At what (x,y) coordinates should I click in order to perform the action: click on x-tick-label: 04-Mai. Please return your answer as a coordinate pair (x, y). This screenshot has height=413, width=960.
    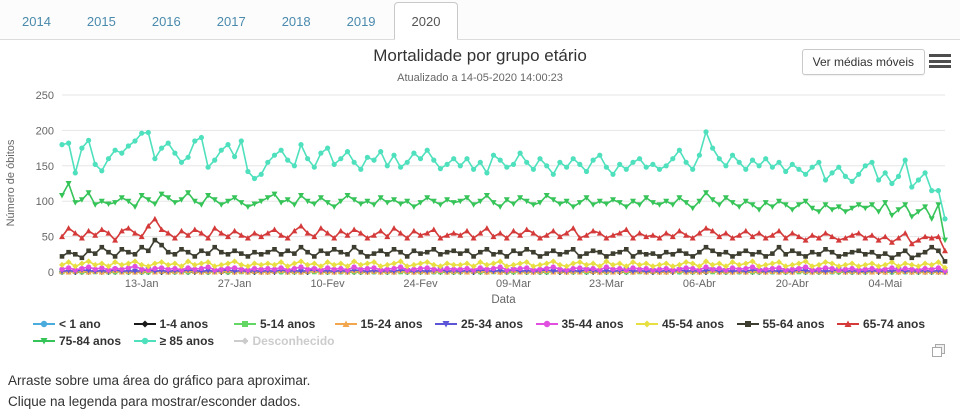
    Looking at the image, I should click on (885, 284).